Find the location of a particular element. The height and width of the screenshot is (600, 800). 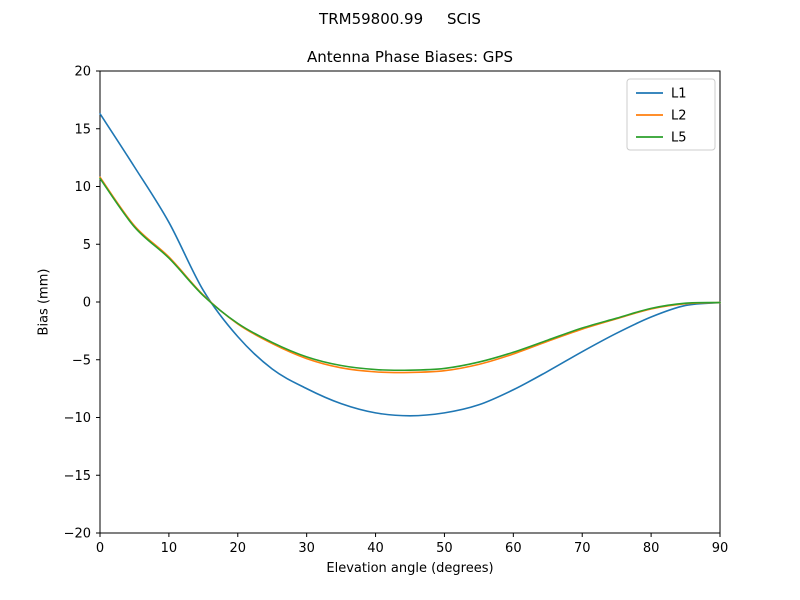

legend-entry-L5: L5 is located at coordinates (661, 138).